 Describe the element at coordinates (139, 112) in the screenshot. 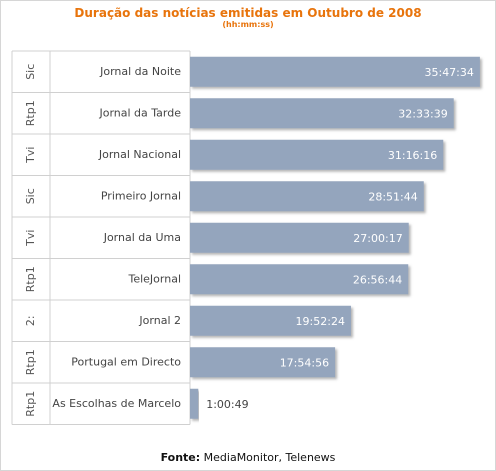

I see `category-label: Jornal da Tarde` at that location.